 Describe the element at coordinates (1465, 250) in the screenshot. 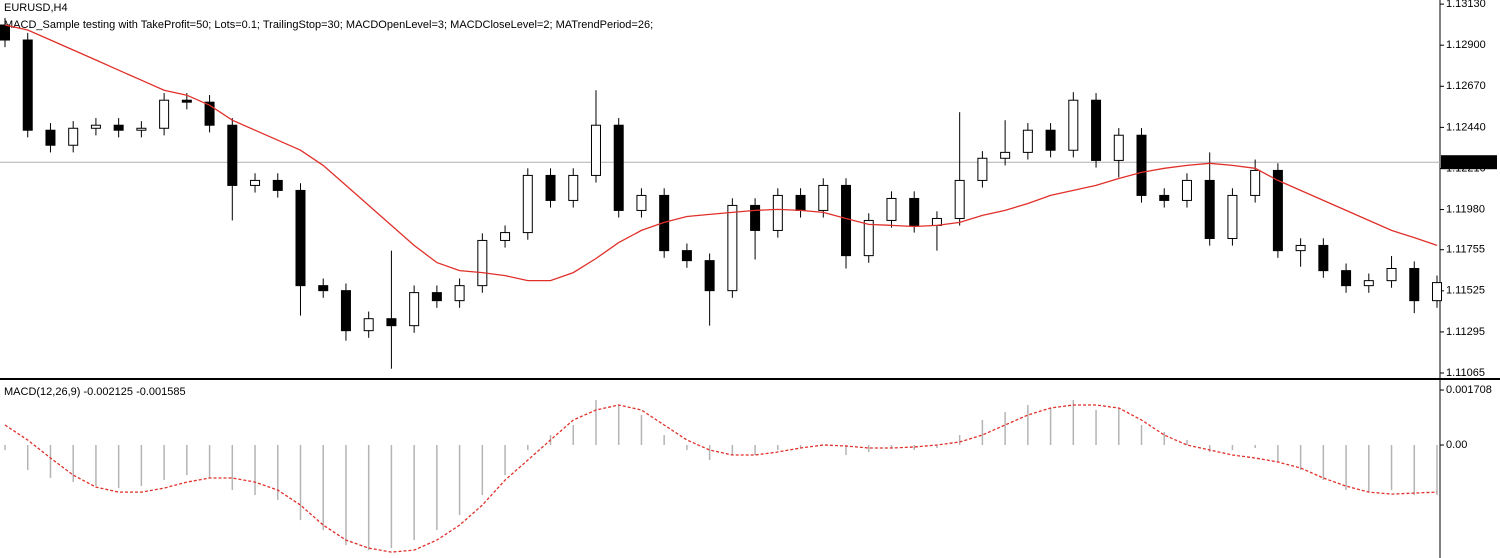

I see `y-tick-label: 1.11755` at that location.